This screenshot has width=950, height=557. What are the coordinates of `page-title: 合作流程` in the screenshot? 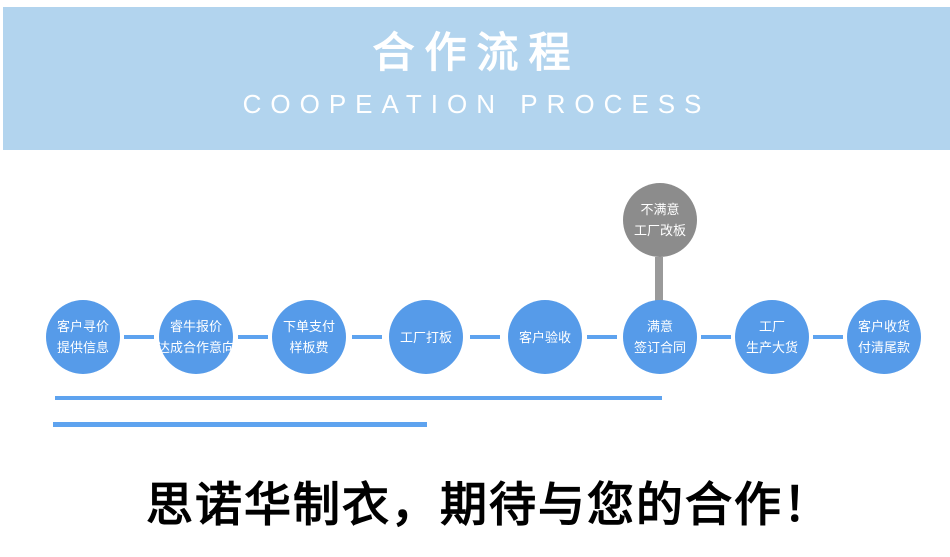 It's located at (476, 52).